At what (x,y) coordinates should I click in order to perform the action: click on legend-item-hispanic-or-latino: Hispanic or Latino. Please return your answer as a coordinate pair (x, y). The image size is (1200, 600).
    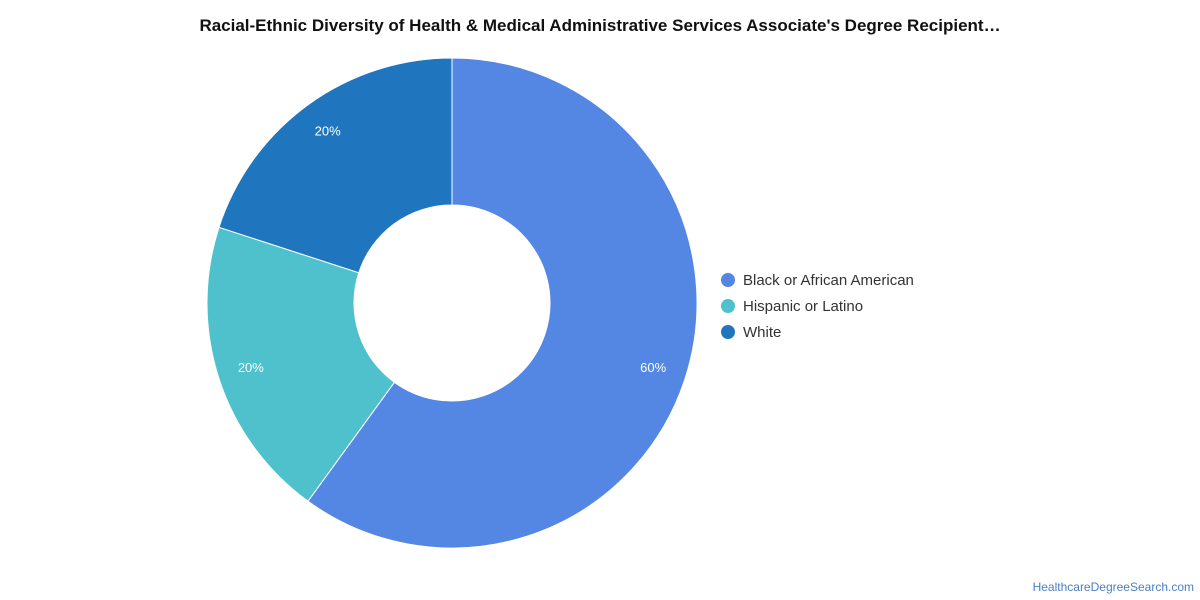
    Looking at the image, I should click on (817, 306).